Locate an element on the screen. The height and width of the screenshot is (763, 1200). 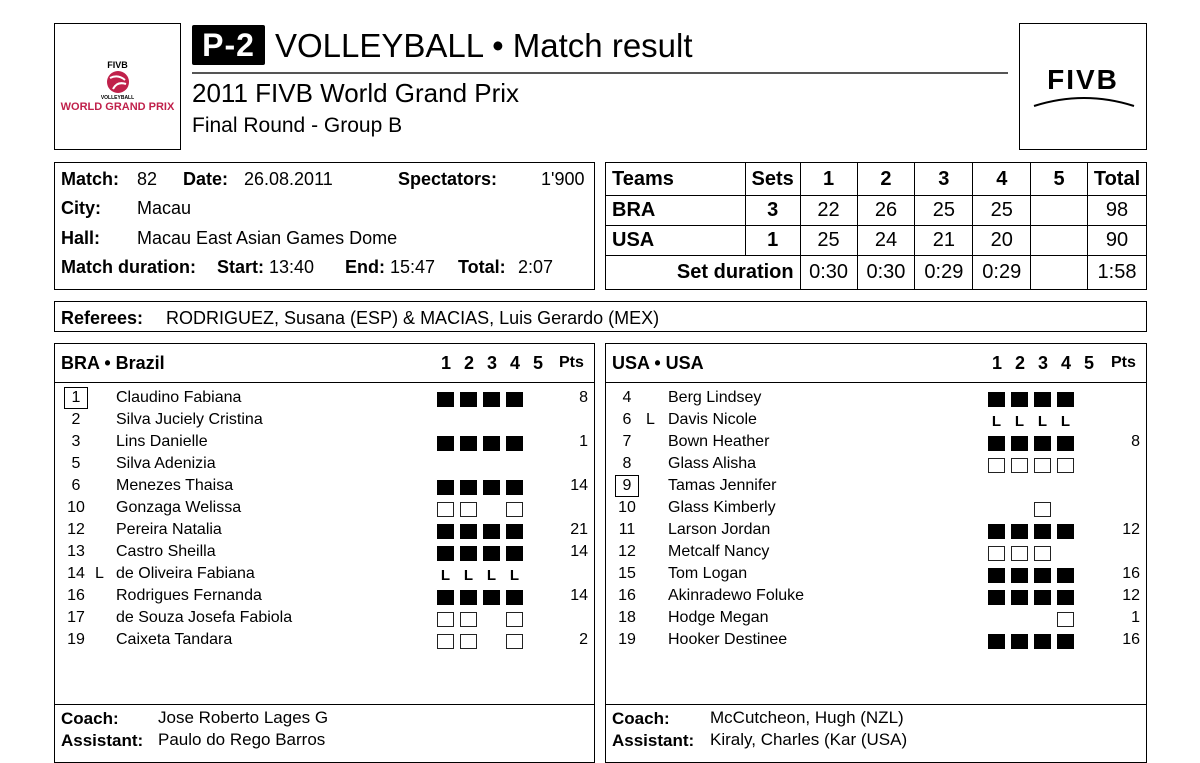
player-number: 12 is located at coordinates (76, 529).